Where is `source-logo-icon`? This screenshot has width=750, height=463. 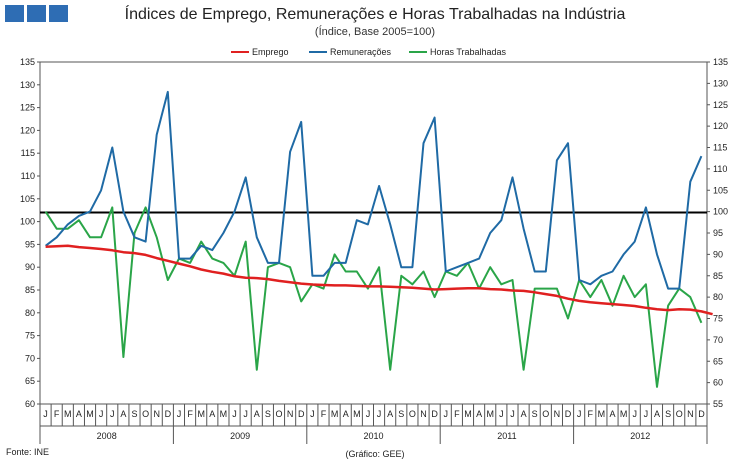
source-logo-icon is located at coordinates (36, 13).